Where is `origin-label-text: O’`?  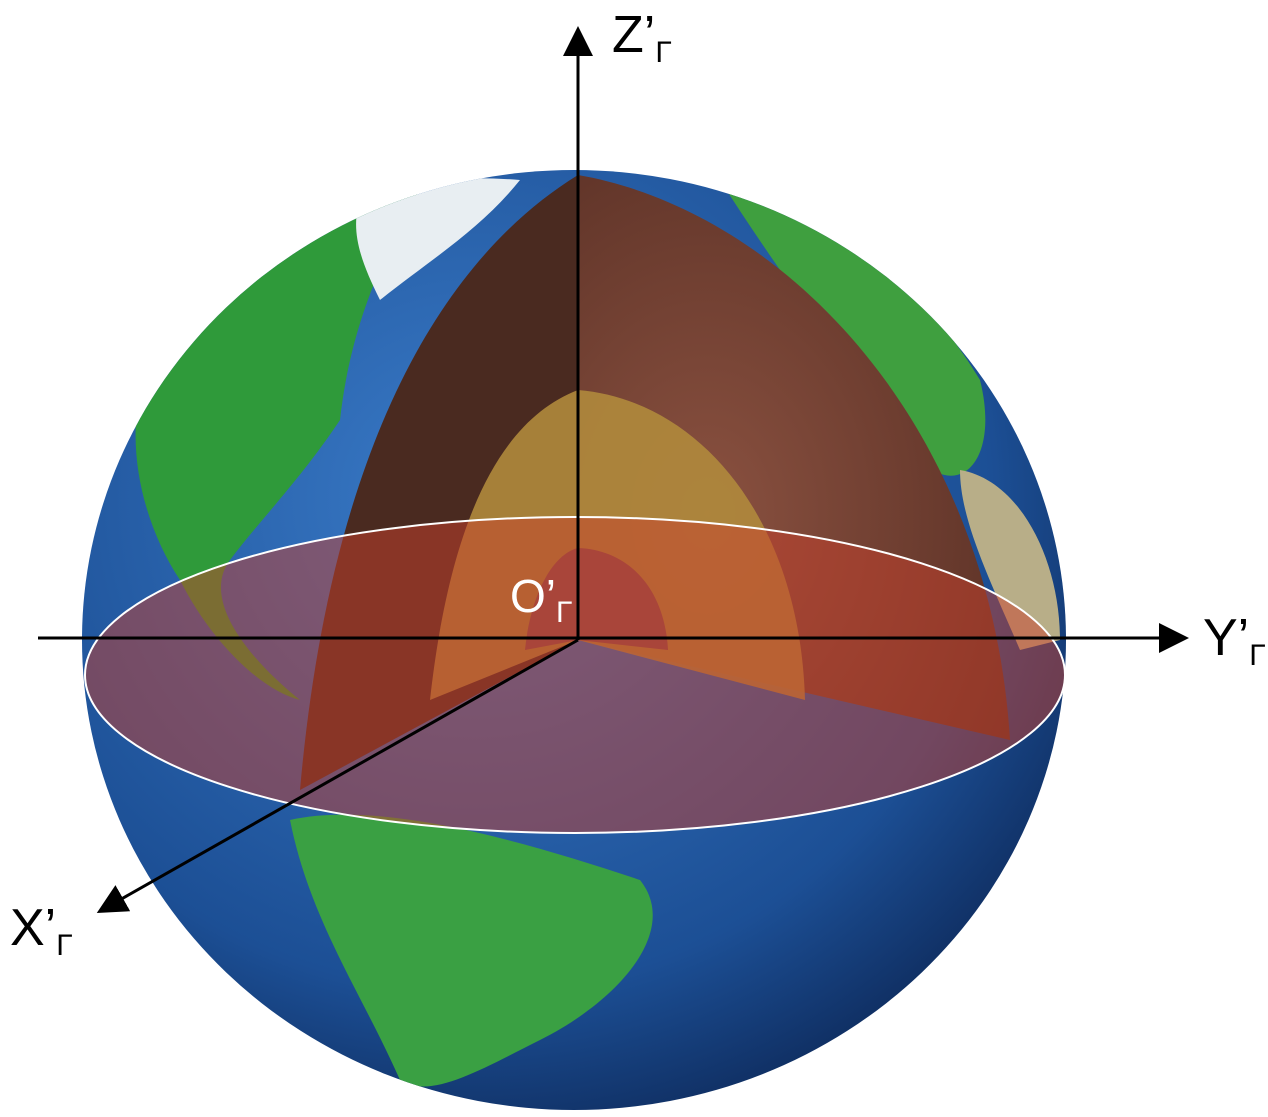
origin-label-text: O’ is located at coordinates (533, 596).